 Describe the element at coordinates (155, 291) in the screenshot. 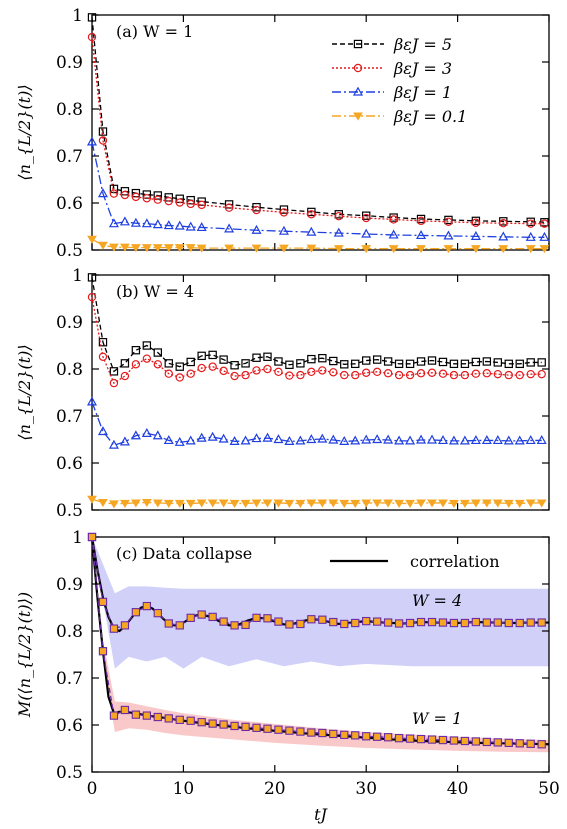

I see `panel-label: (b) W = 4` at that location.